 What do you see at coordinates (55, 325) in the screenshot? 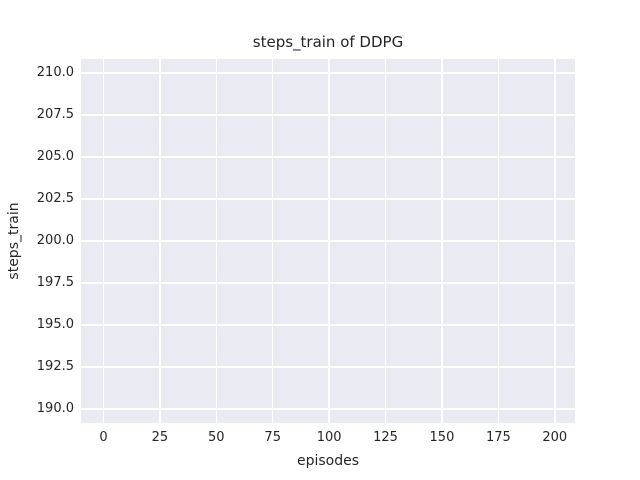
I see `y-tick-label: 195.0` at bounding box center [55, 325].